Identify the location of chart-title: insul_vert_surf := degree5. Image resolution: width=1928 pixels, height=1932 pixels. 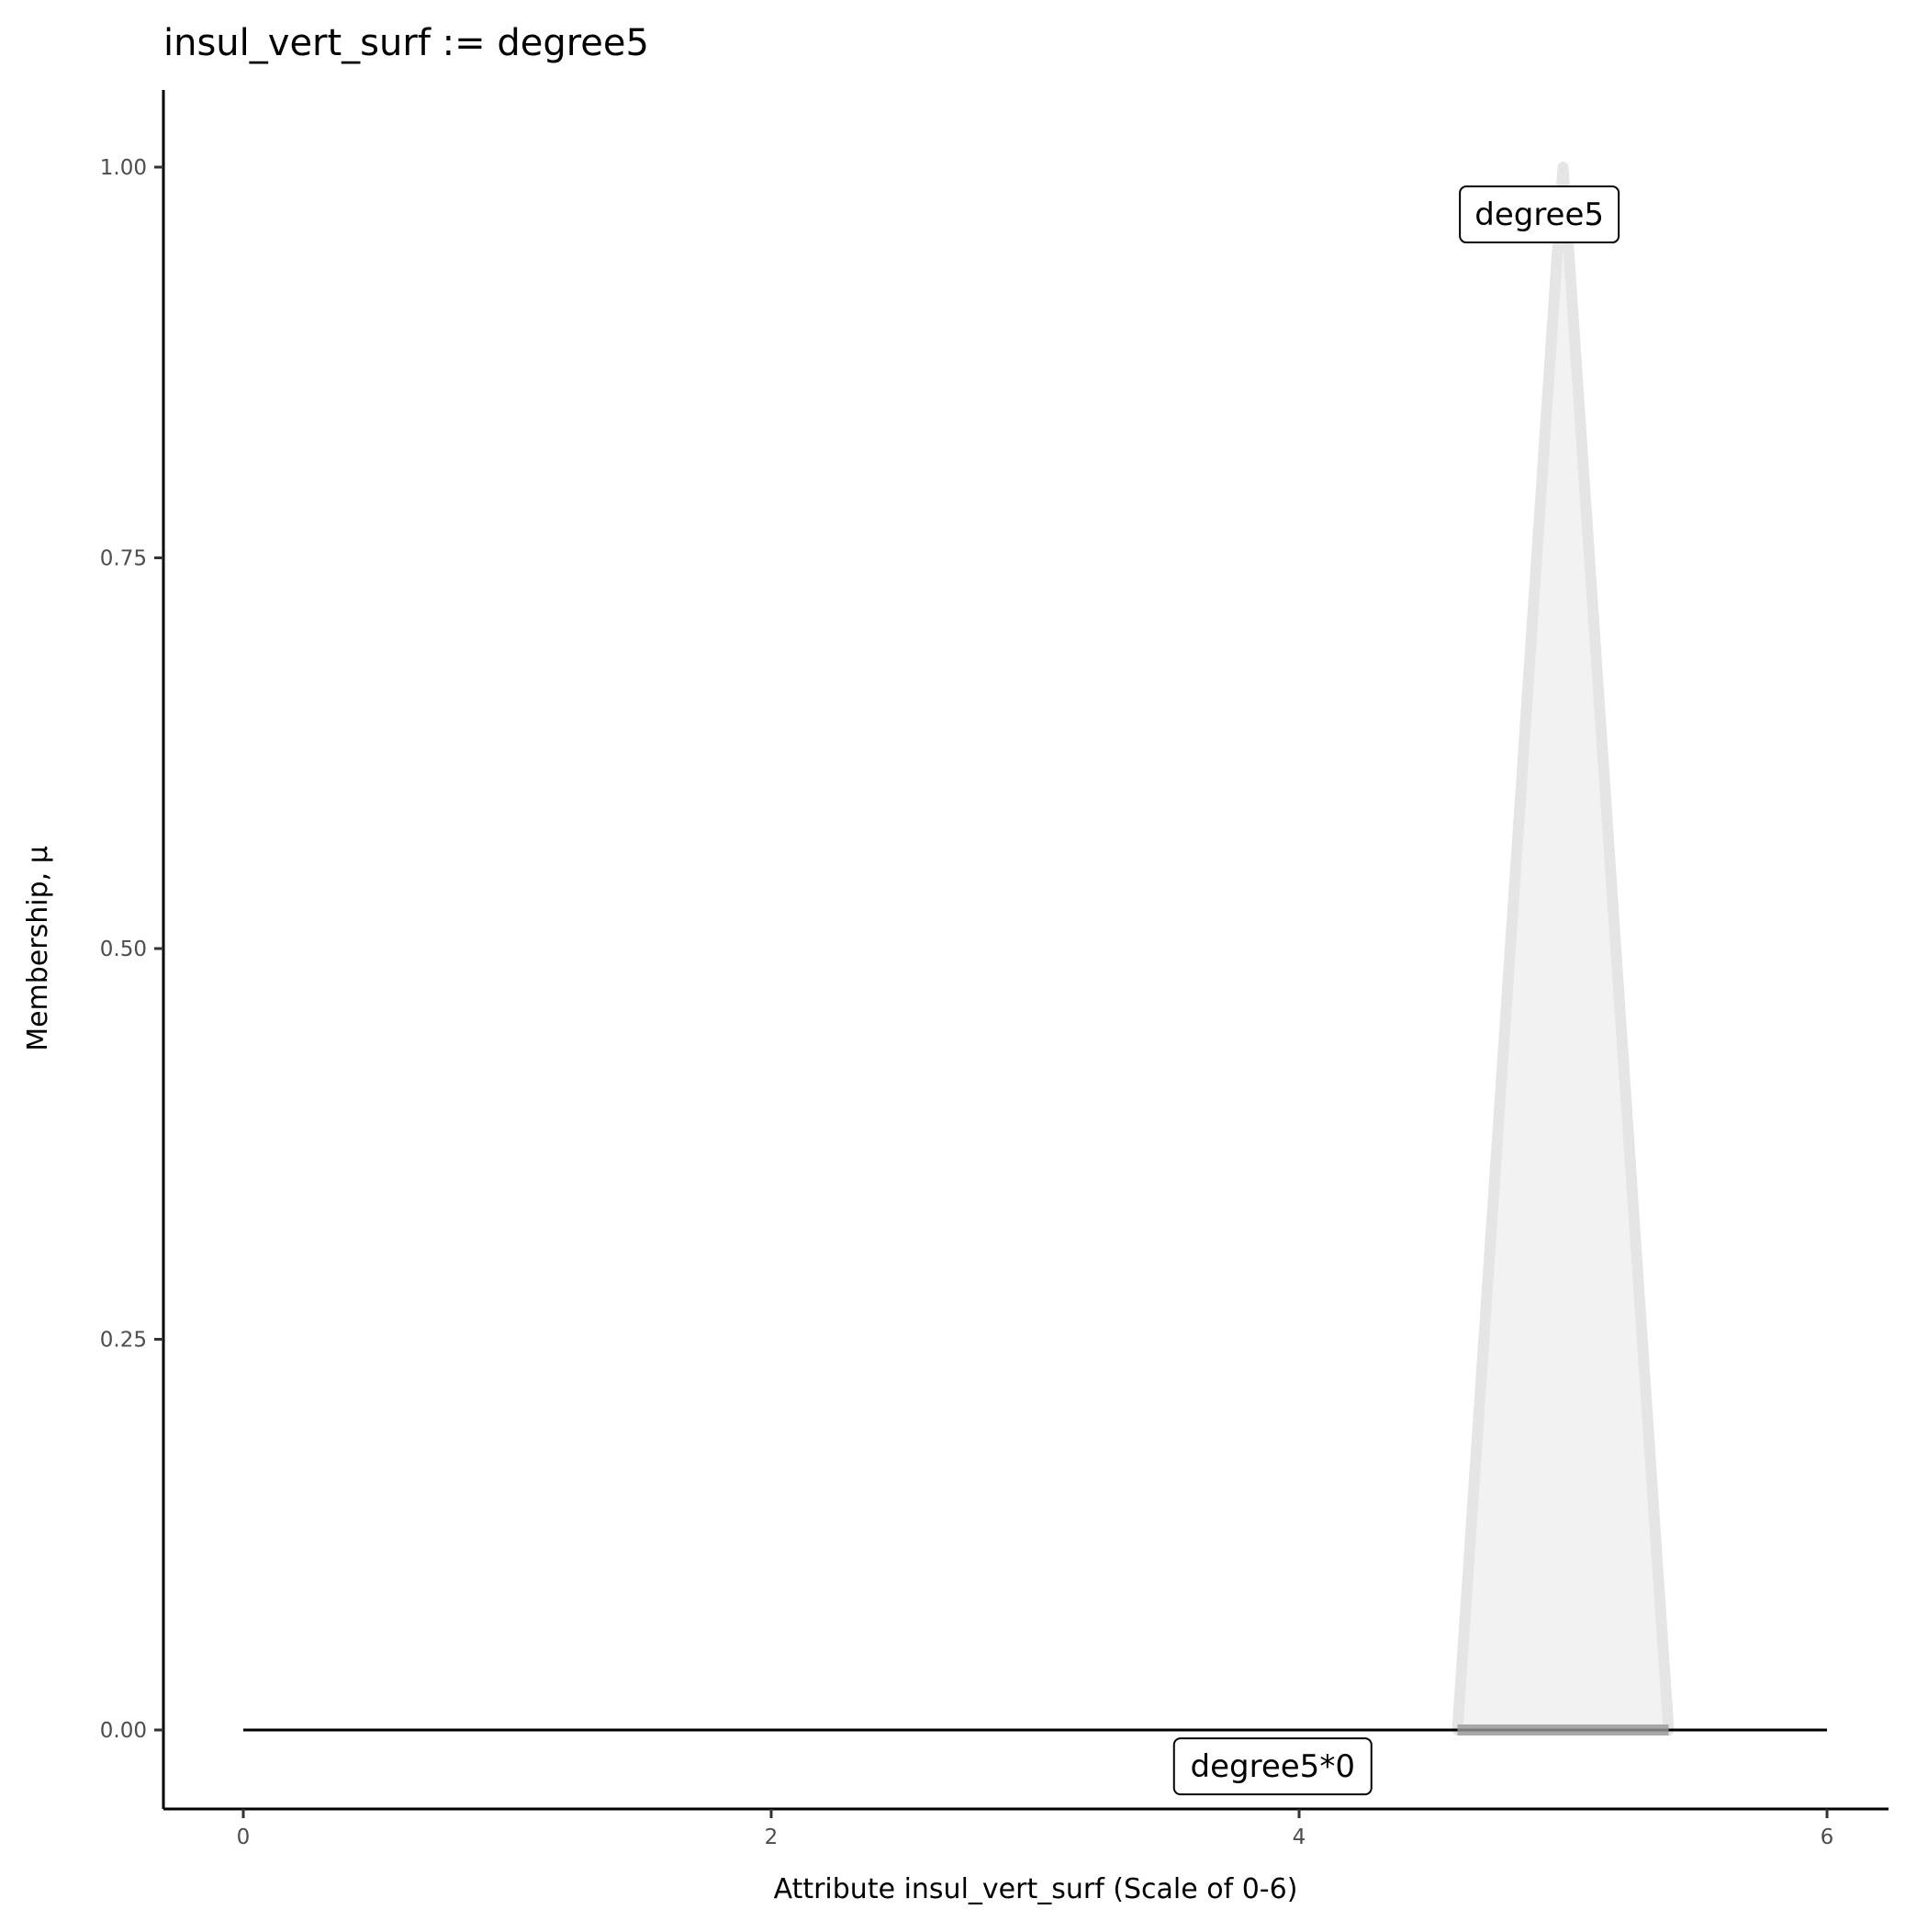
(406, 43).